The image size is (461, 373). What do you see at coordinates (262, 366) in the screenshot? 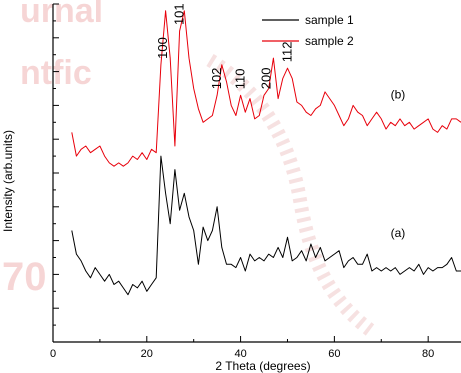
I see `x-axis-title: 2 Theta (degrees)` at bounding box center [262, 366].